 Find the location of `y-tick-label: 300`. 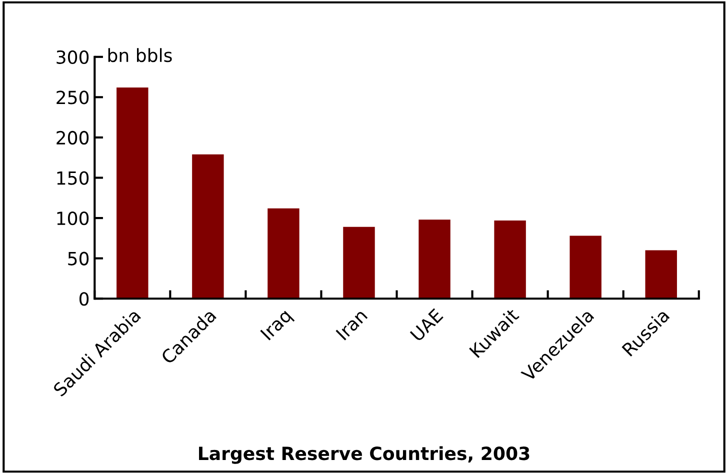

y-tick-label: 300 is located at coordinates (72, 57).